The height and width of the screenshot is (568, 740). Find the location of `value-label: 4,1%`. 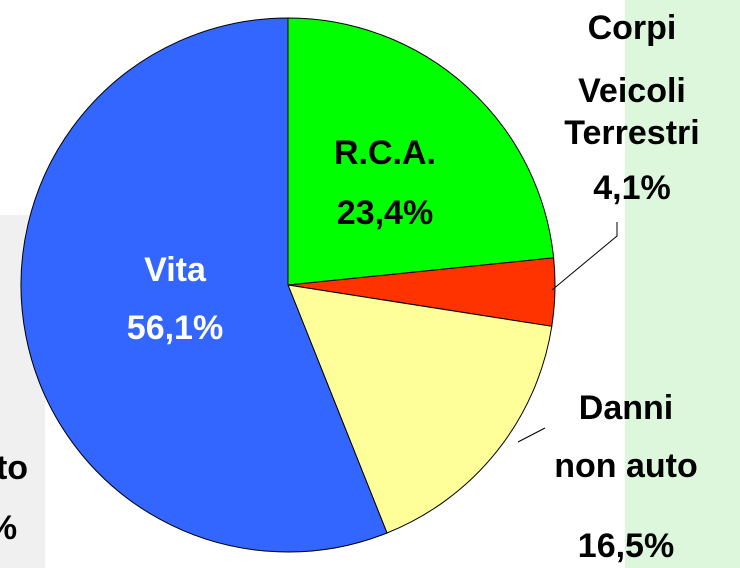

value-label: 4,1% is located at coordinates (632, 188).